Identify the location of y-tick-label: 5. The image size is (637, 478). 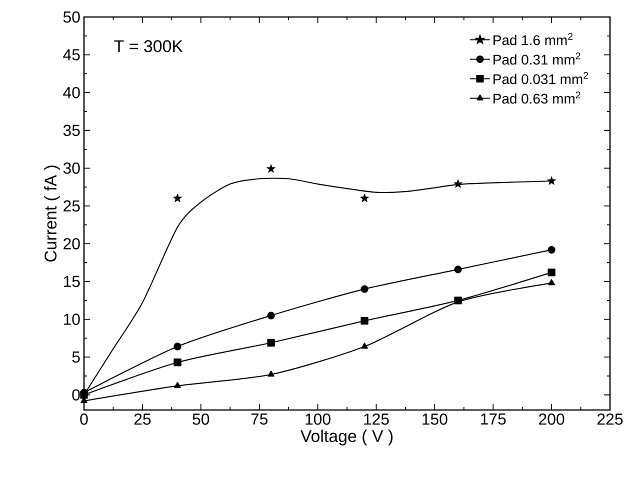
(76, 357).